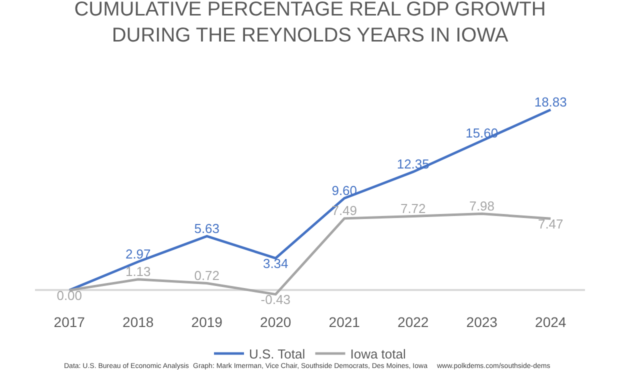 This screenshot has height=383, width=620. I want to click on legend-label: U.S. Total, so click(277, 354).